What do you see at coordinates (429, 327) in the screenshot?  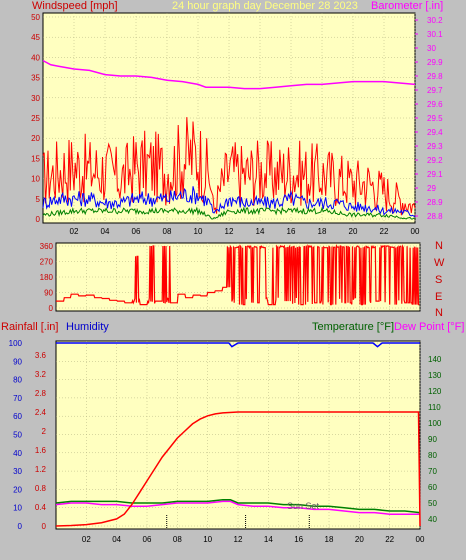 I see `dewpoint-axis-title: Dew Point [°F]` at bounding box center [429, 327].